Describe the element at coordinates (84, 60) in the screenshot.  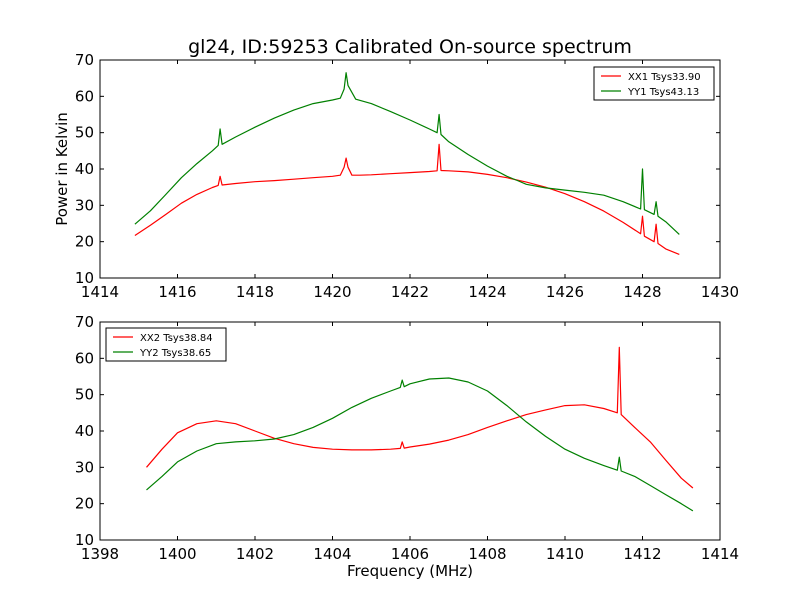
I see `top-y-tick-label: 70` at that location.